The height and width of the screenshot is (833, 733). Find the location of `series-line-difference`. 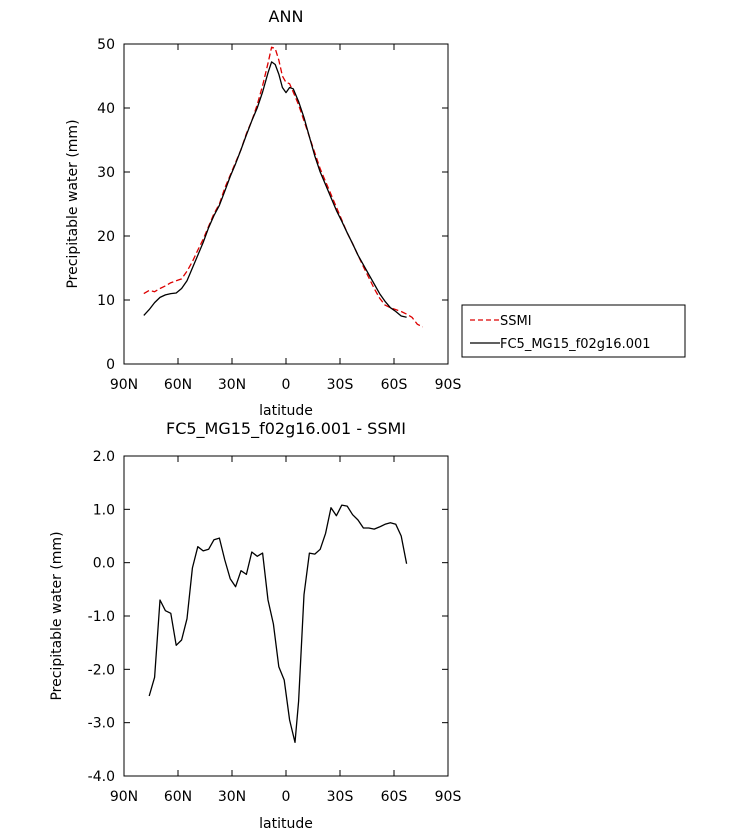

series-line-difference is located at coordinates (278, 624).